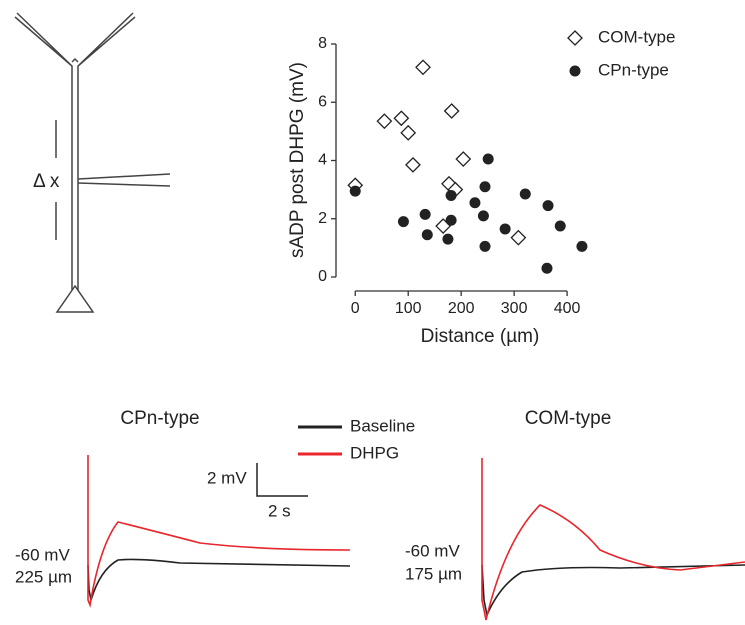 The image size is (745, 625). Describe the element at coordinates (568, 418) in the screenshot. I see `trace-title: COM-type` at that location.